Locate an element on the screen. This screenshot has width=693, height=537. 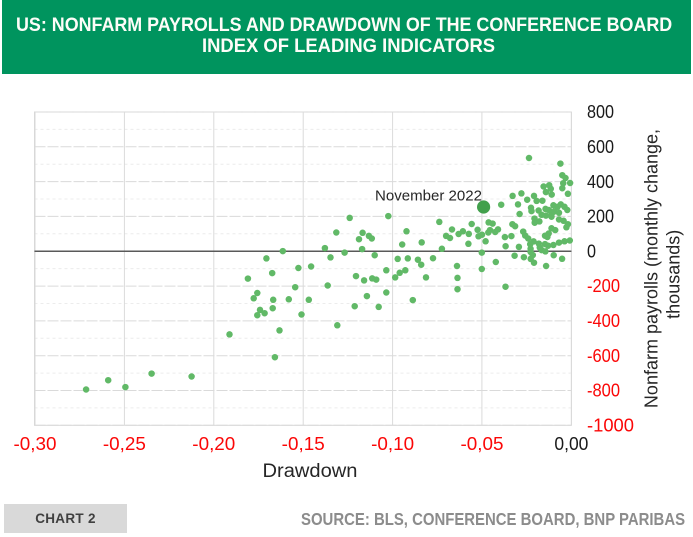
svg-text: 200 is located at coordinates (600, 217).